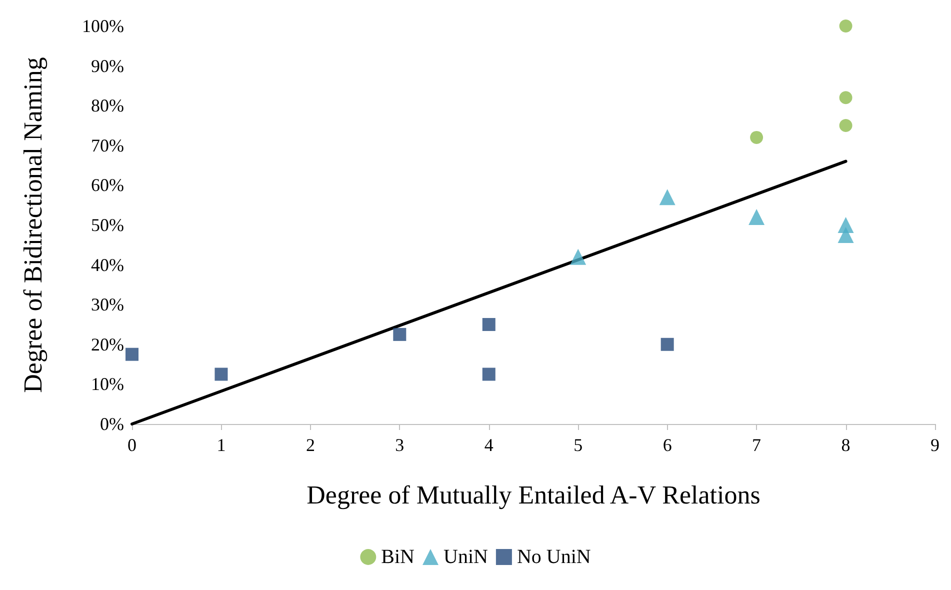  Describe the element at coordinates (553, 557) in the screenshot. I see `legend-label: No UniN` at that location.